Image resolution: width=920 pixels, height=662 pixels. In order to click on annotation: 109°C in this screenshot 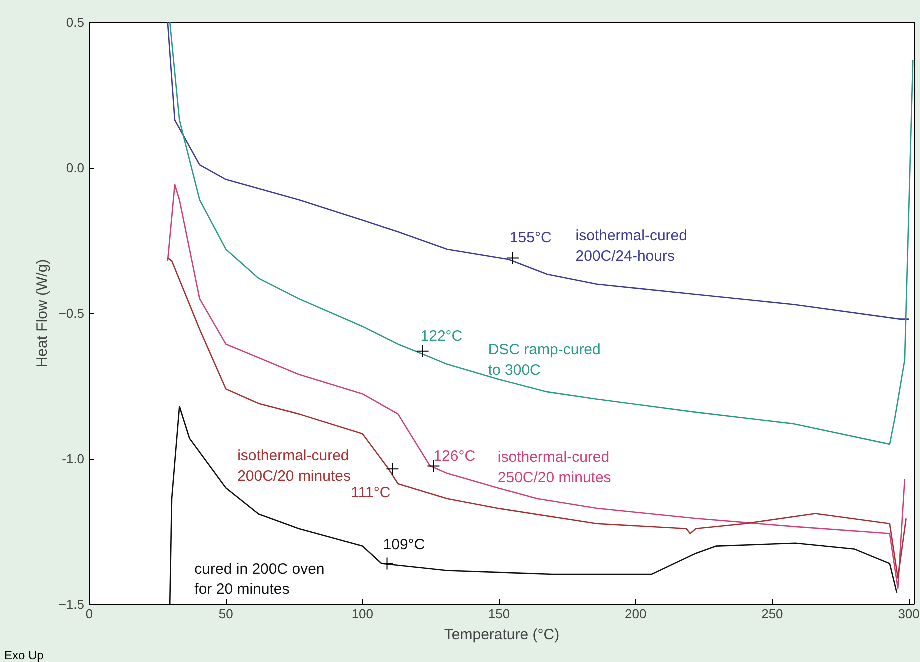, I will do `click(404, 545)`.